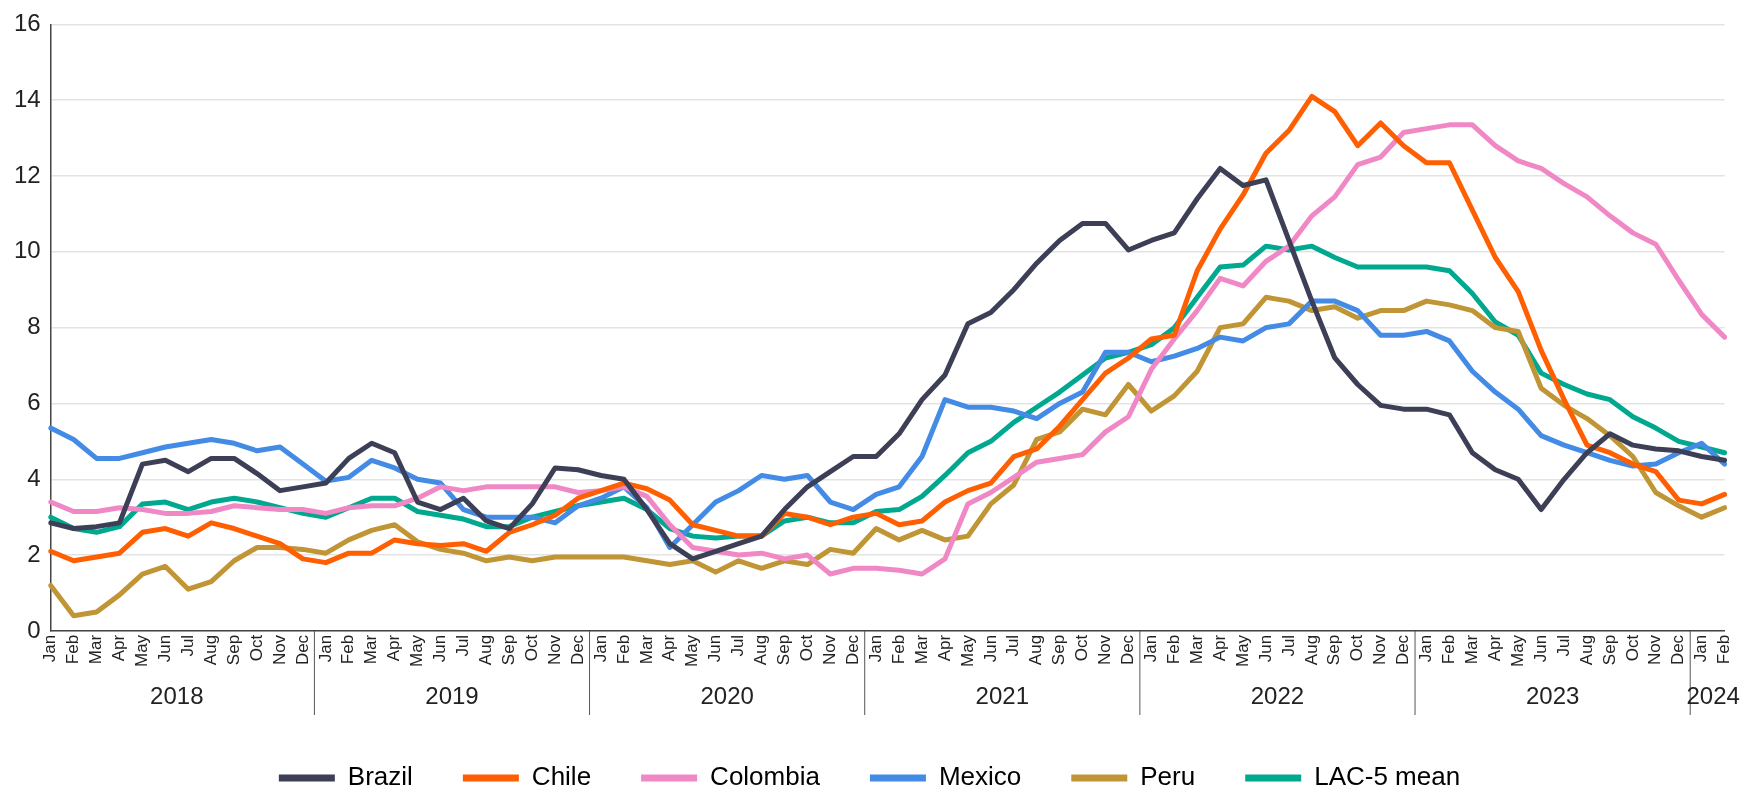 This screenshot has width=1749, height=805. I want to click on y-tick-label: 8, so click(34, 326).